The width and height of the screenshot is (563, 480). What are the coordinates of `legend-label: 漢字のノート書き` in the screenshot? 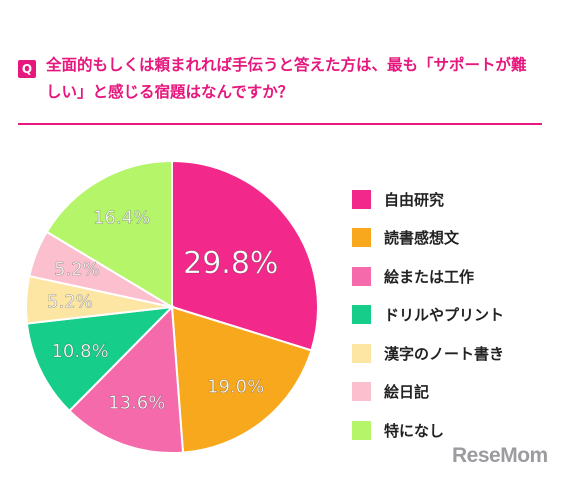 It's located at (444, 353).